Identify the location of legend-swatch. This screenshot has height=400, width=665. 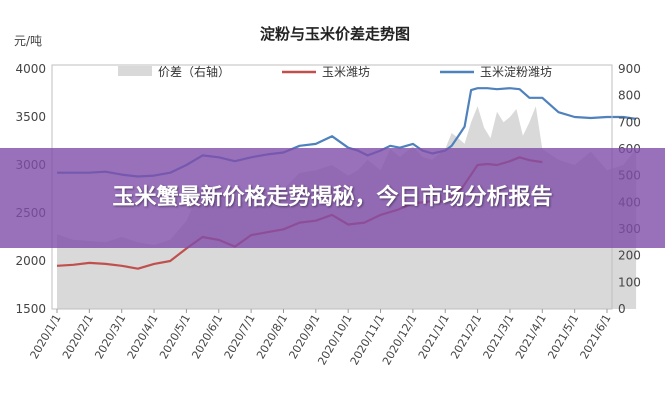
(135, 71).